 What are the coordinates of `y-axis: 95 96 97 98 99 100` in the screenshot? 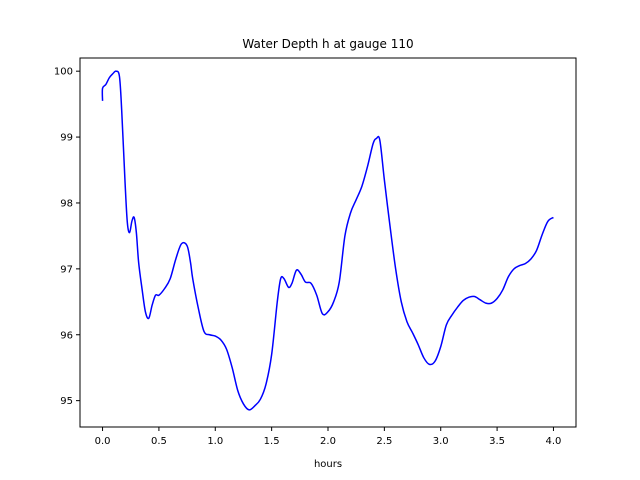 It's located at (67, 237).